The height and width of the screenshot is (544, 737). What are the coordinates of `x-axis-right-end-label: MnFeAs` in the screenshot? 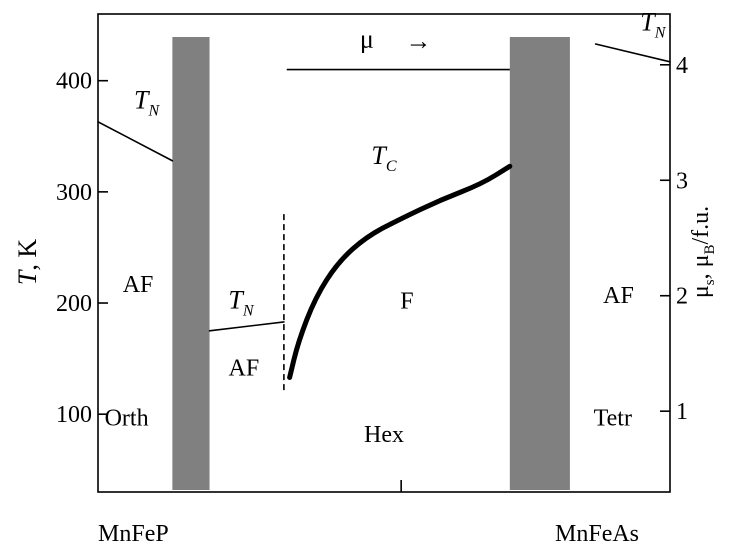 It's located at (597, 532).